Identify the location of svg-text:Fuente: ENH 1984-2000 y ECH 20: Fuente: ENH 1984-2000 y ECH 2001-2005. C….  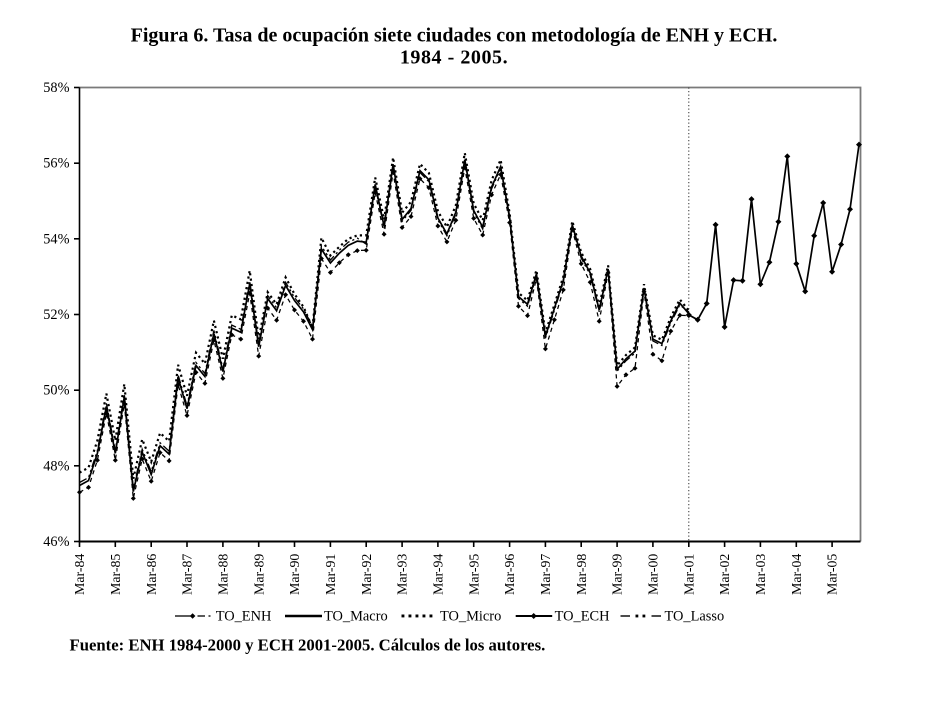
(308, 645).